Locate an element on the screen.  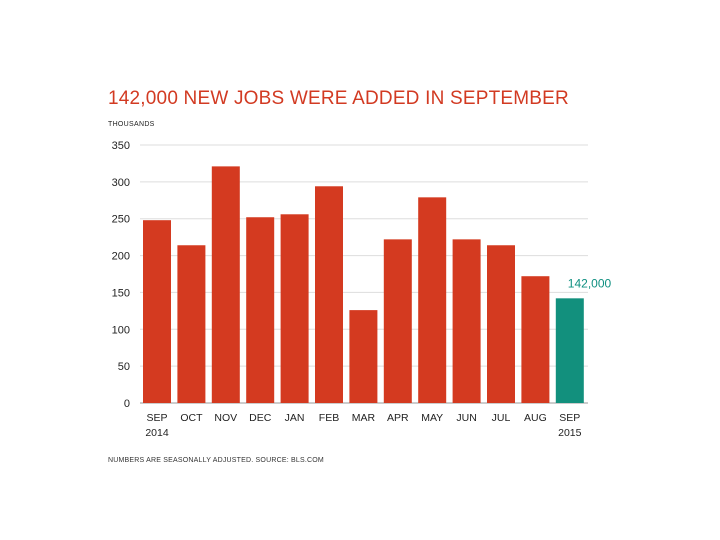
x-tick-sublabel: 2014 is located at coordinates (157, 433).